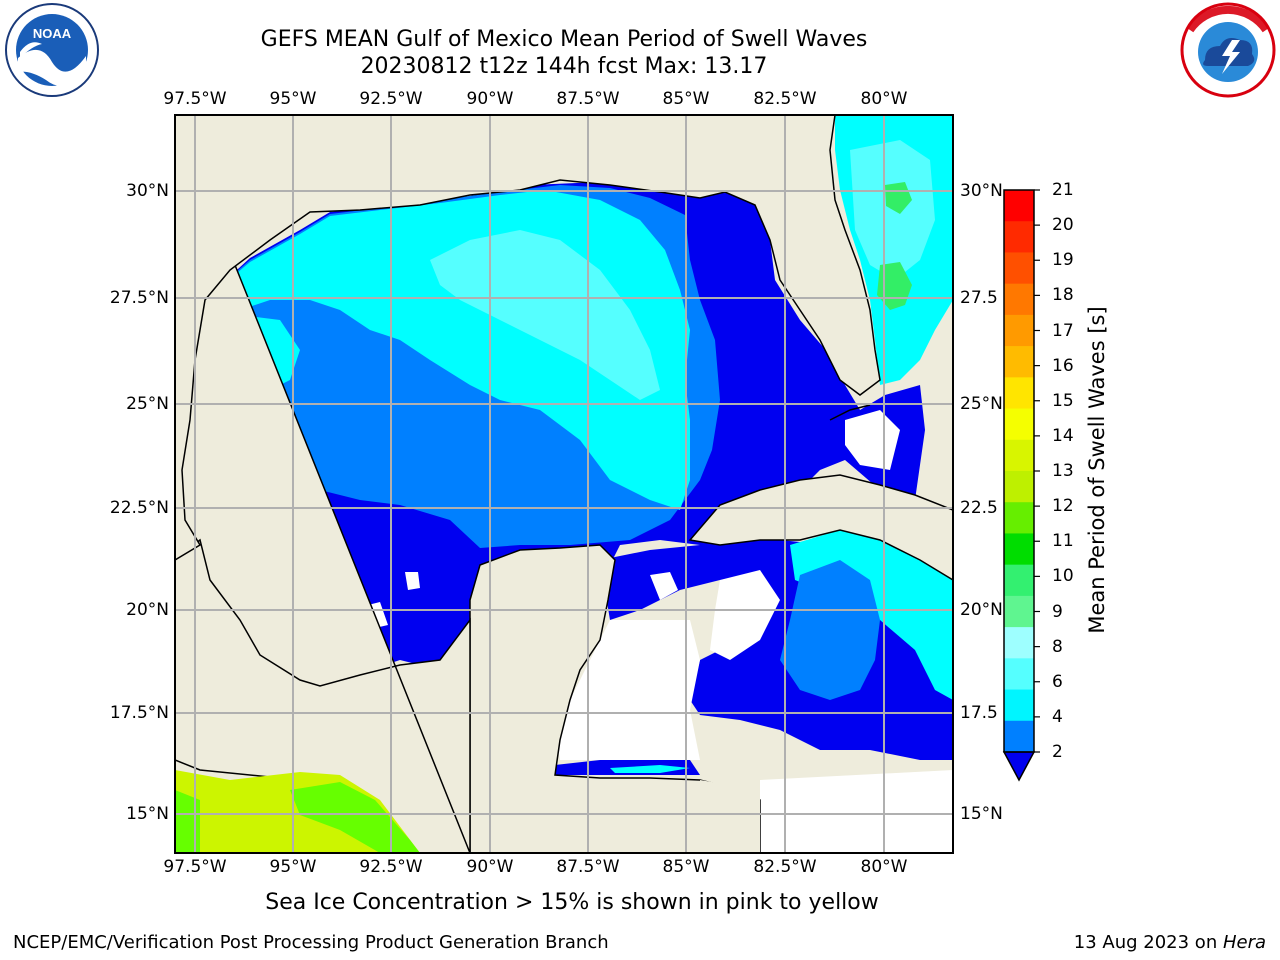 This screenshot has height=960, width=1280. I want to click on colorbar-tick-label: 21, so click(1063, 190).